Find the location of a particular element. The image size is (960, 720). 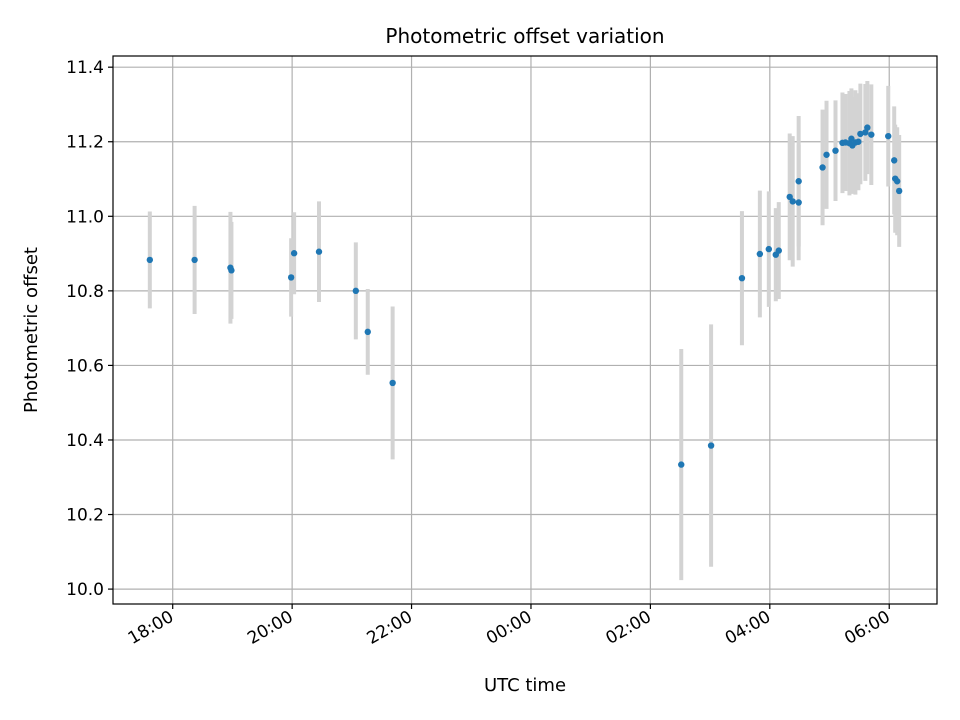

y-tick-label: 10.2 is located at coordinates (85, 516).